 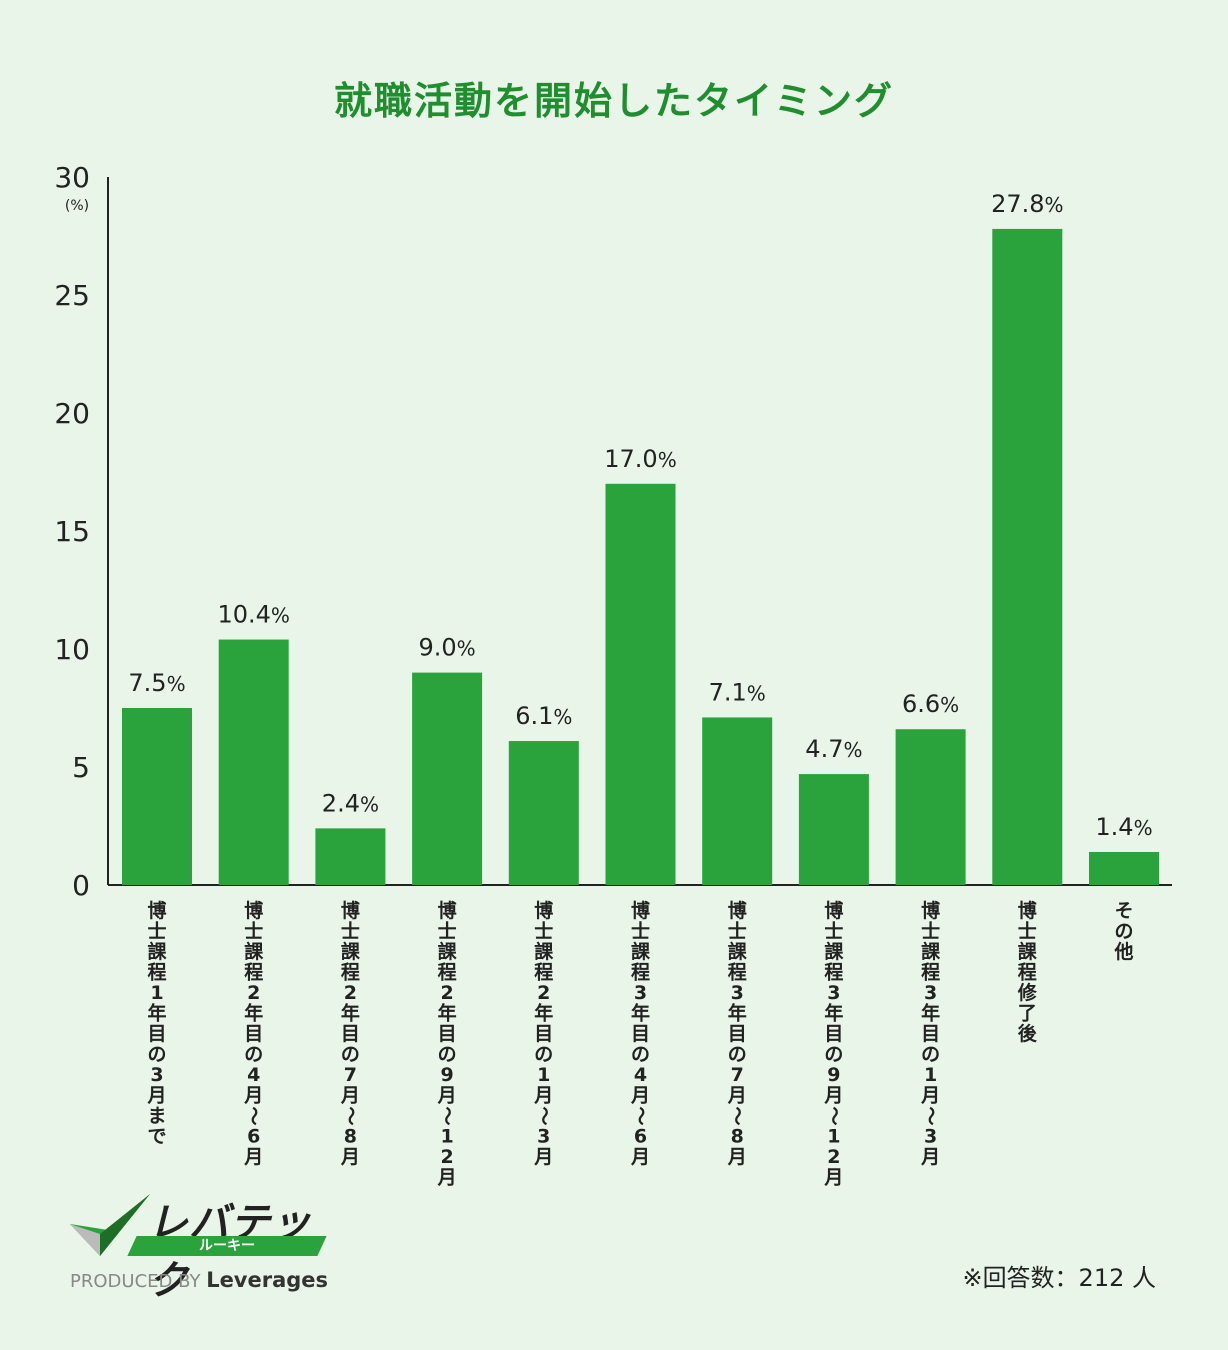 I want to click on levtech-rookie-logo: レバテック ルーキー PRODUCED BY Leverages, so click(x=205, y=1247).